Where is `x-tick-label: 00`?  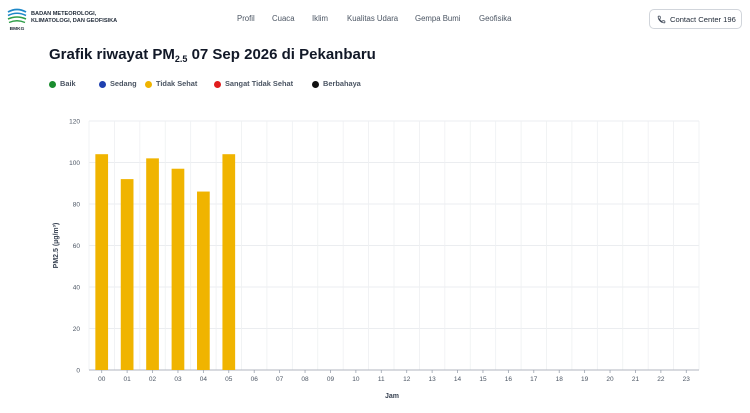
x-tick-label: 00 is located at coordinates (102, 379).